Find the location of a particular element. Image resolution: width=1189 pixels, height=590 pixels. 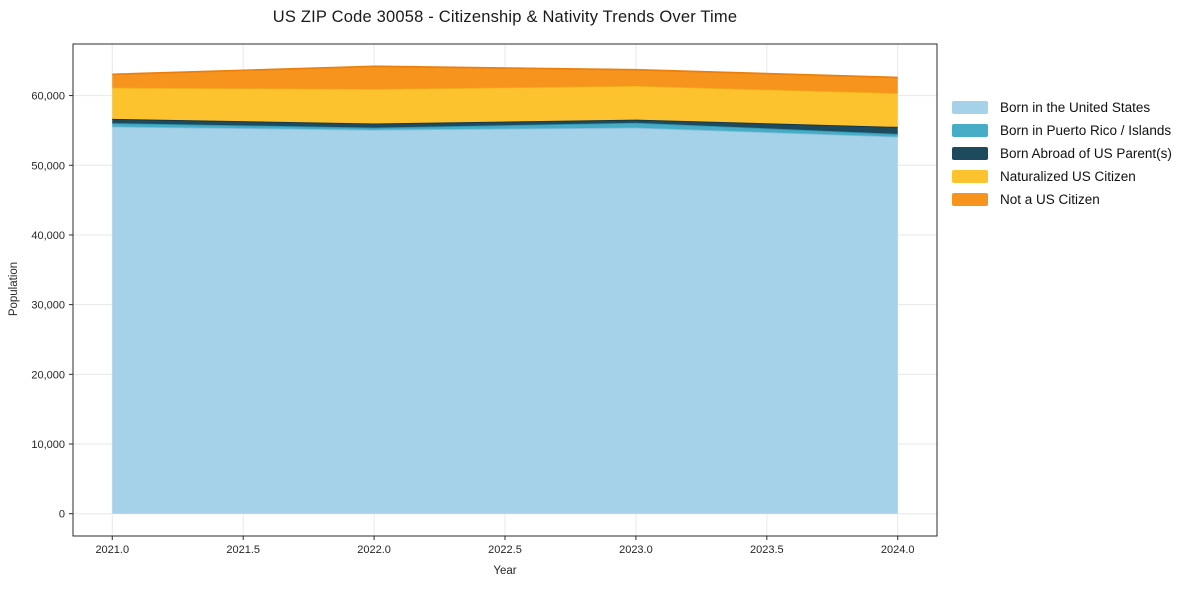

y-axis-label: Population is located at coordinates (14, 289).